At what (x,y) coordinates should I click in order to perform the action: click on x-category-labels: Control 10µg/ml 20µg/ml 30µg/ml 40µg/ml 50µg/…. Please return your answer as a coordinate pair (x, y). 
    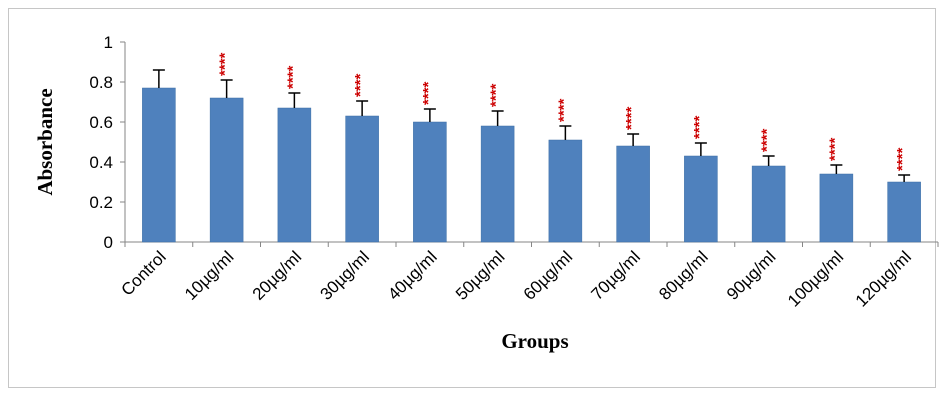
    Looking at the image, I should click on (516, 278).